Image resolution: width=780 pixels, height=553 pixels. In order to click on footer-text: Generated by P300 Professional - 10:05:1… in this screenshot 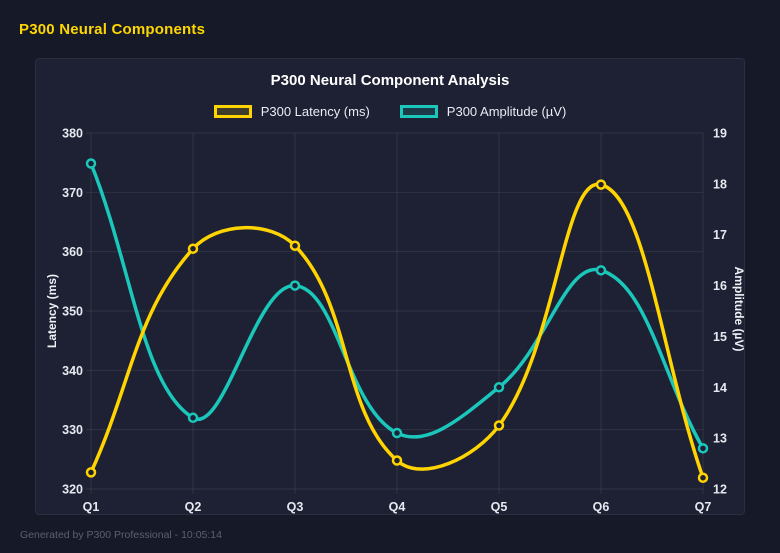, I will do `click(121, 535)`.